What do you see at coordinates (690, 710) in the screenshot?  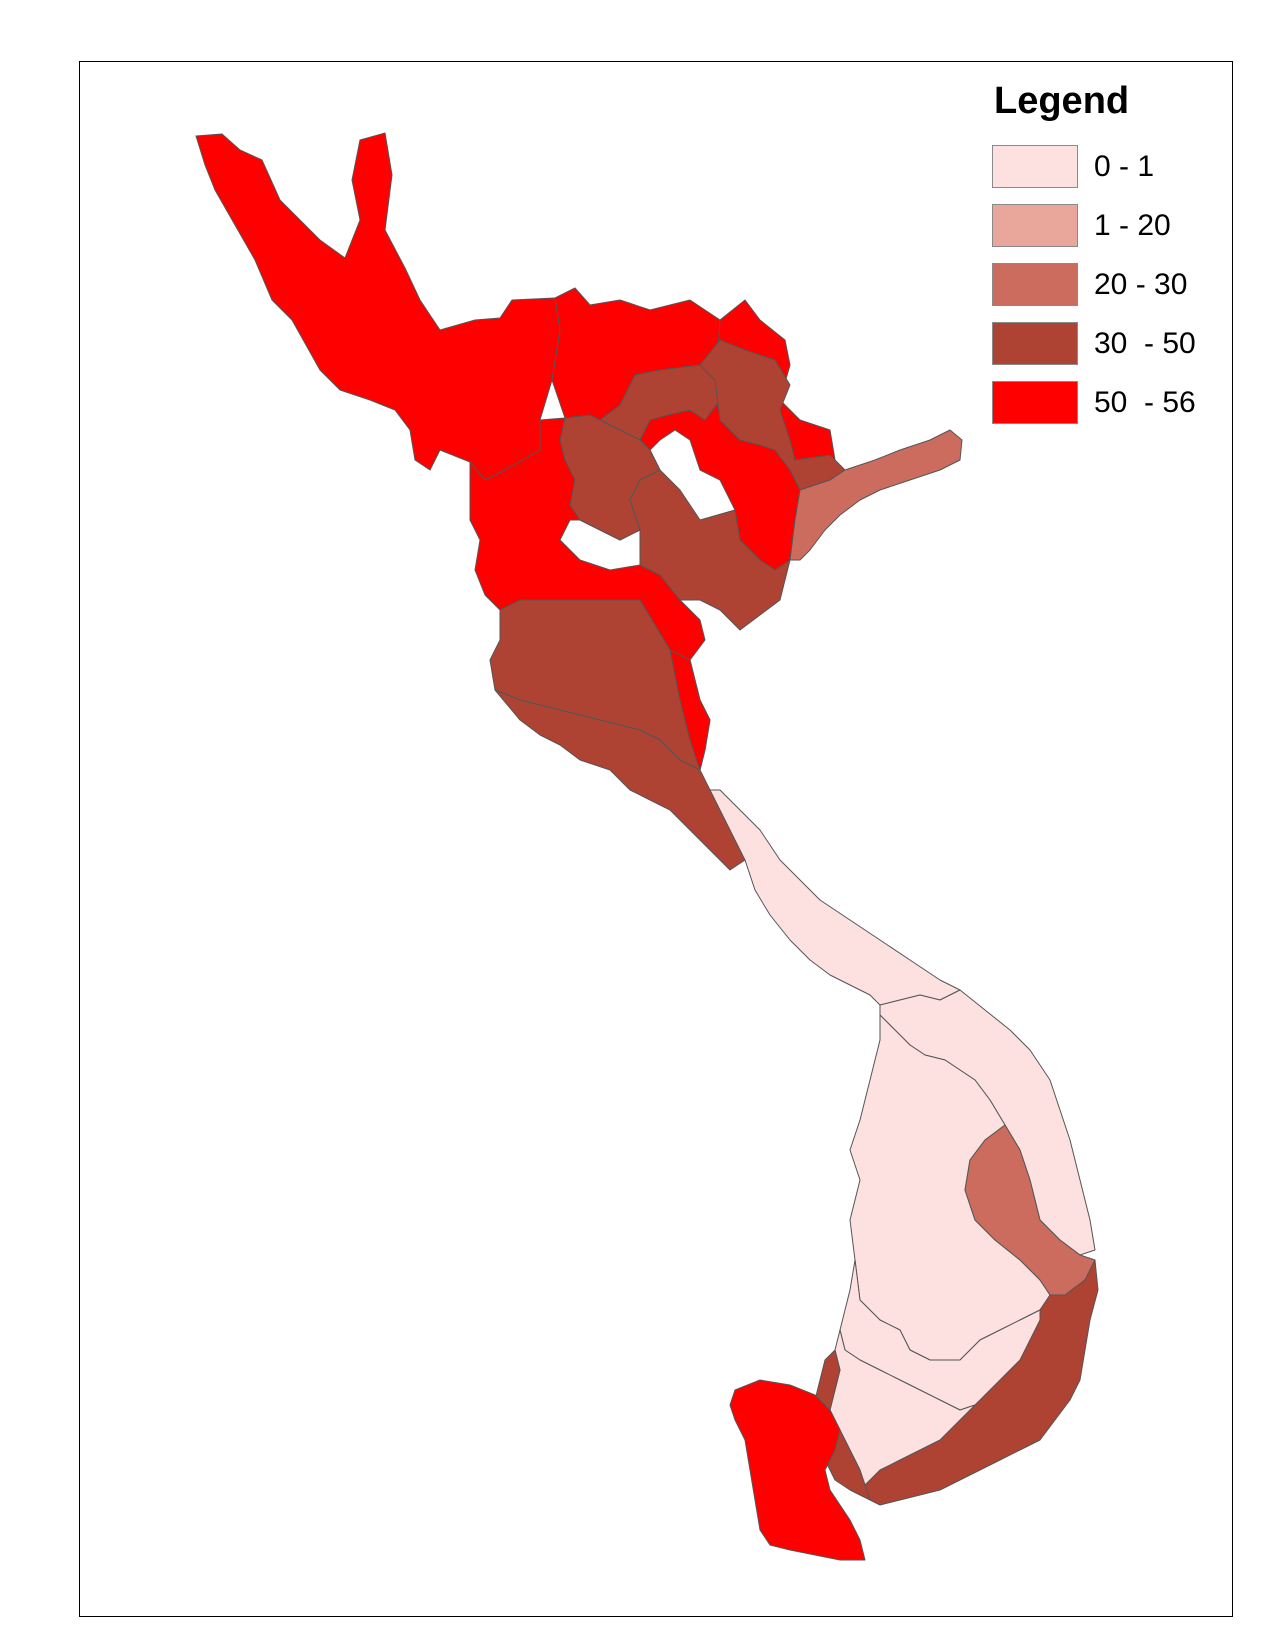 I see `map-region-ha-tinh` at bounding box center [690, 710].